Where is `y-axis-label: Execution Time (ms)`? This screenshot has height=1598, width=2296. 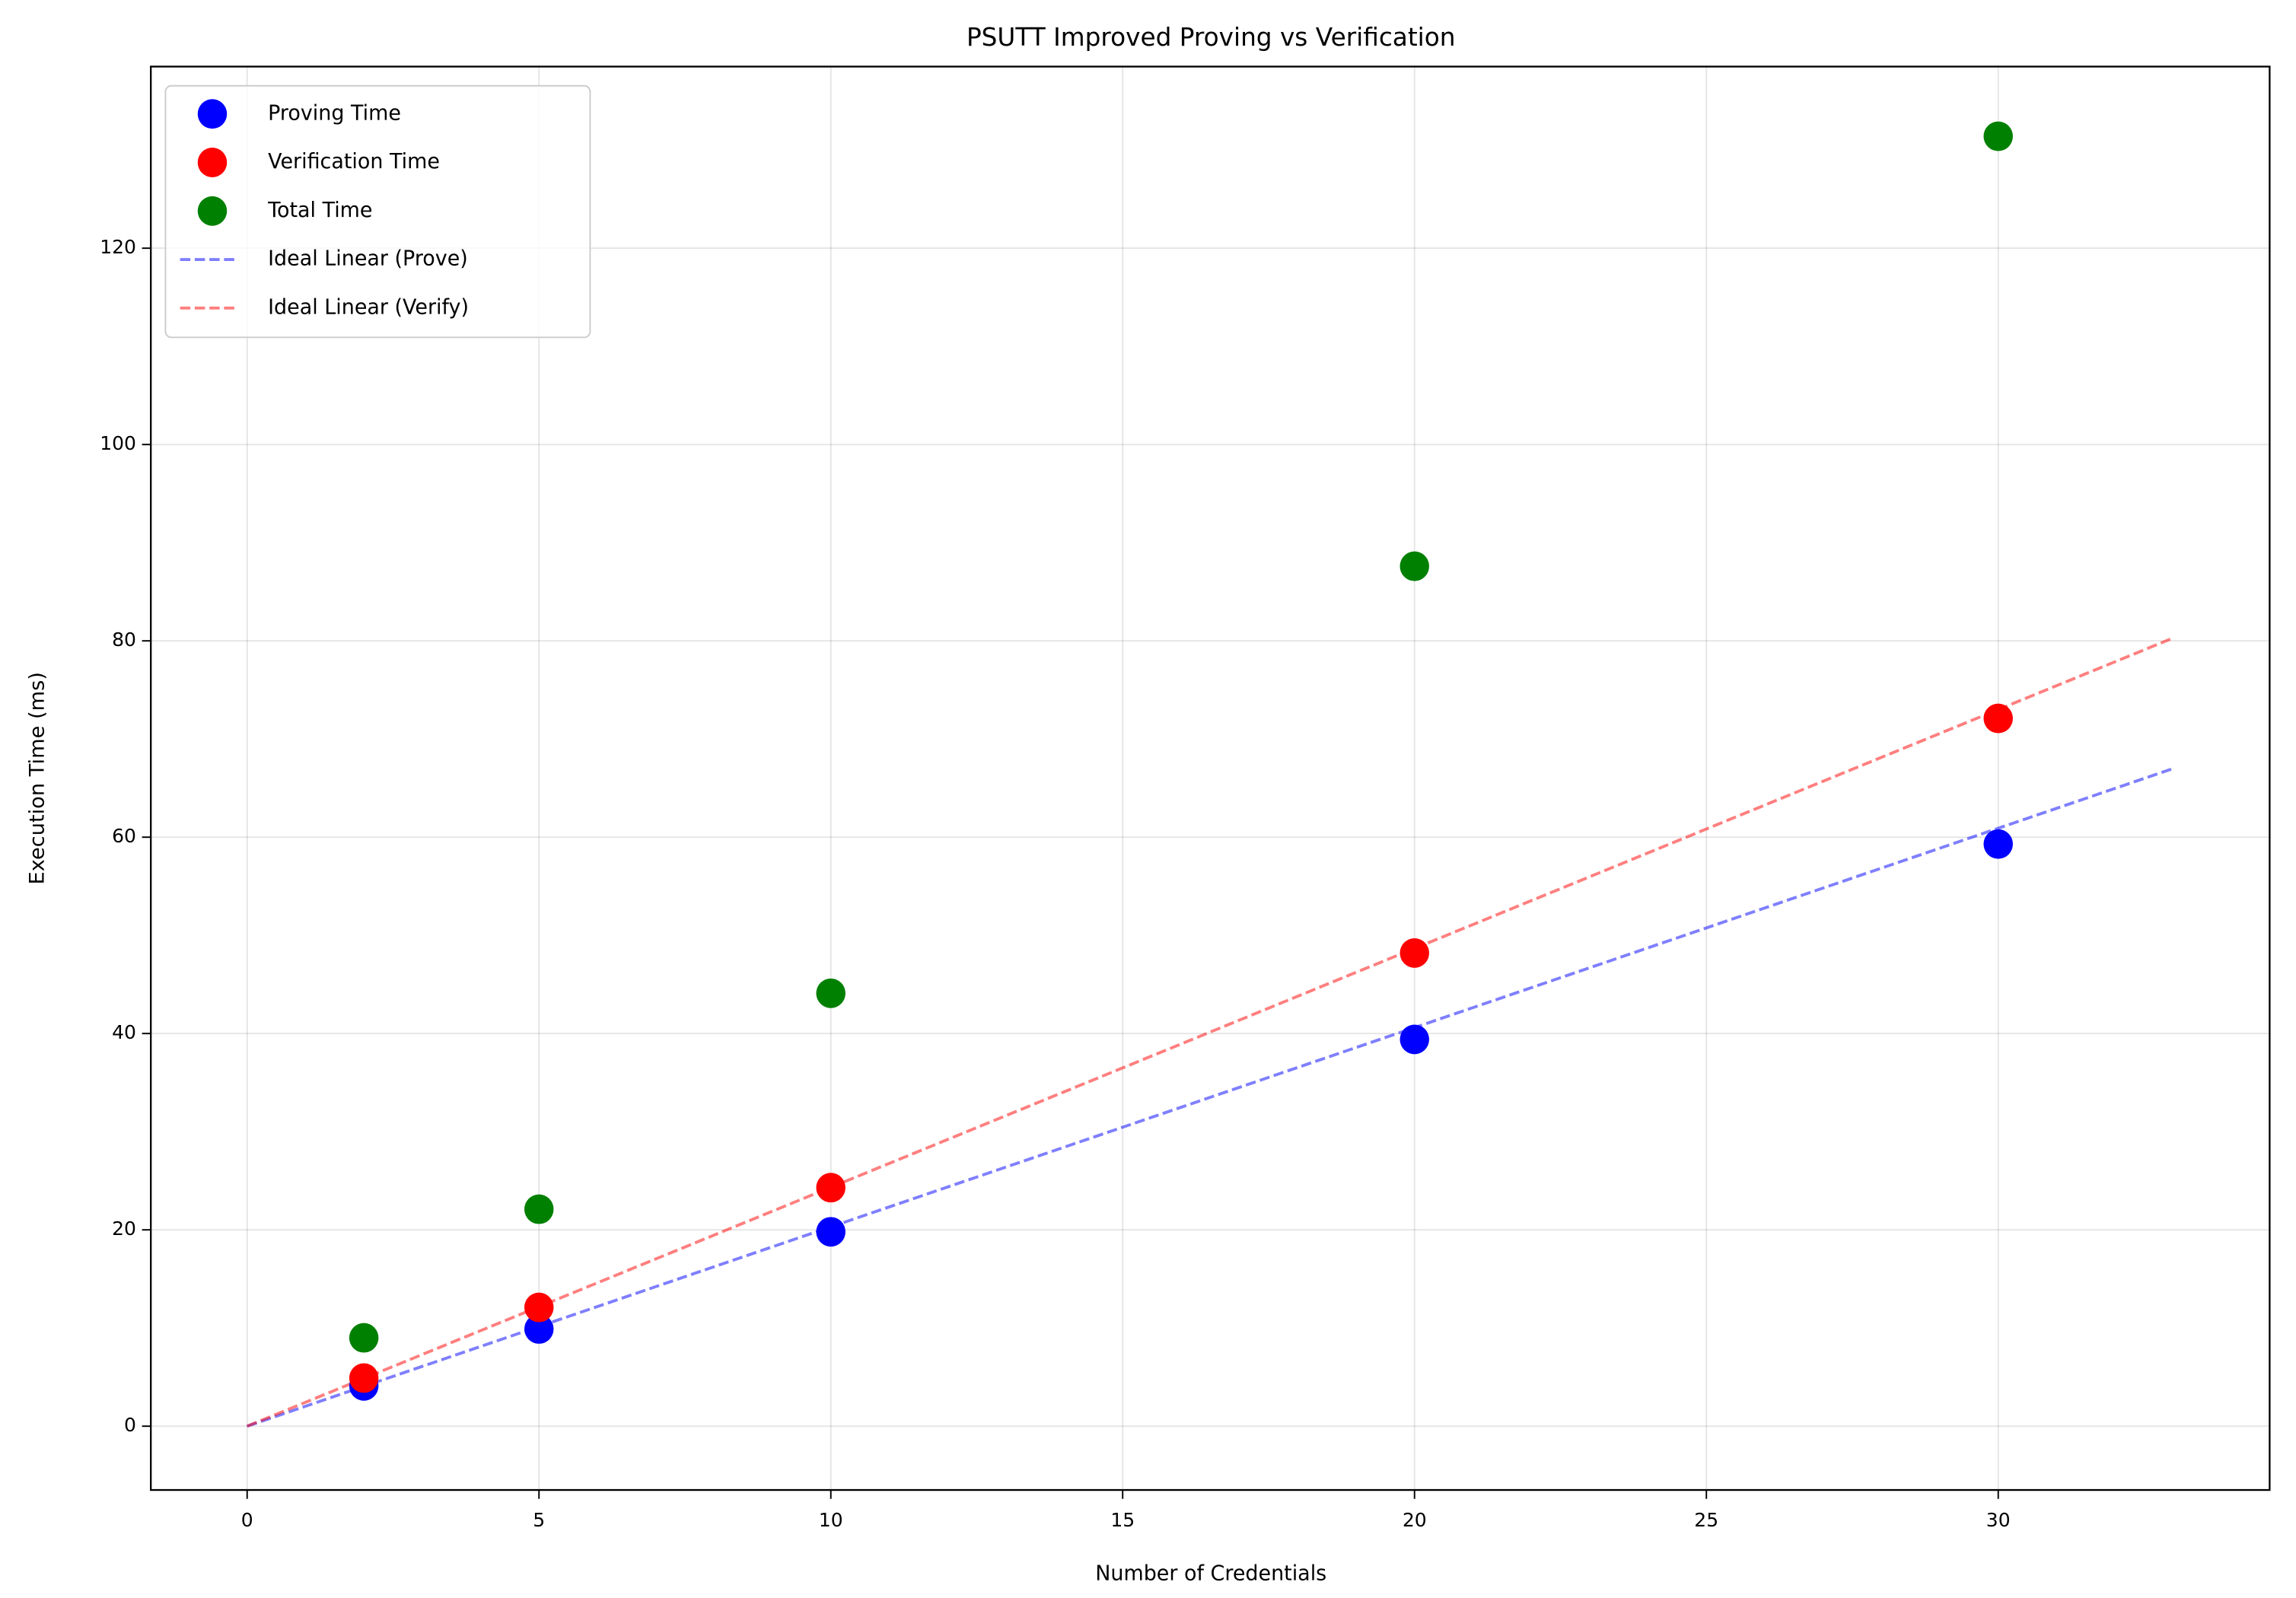
y-axis-label: Execution Time (ms) is located at coordinates (37, 778).